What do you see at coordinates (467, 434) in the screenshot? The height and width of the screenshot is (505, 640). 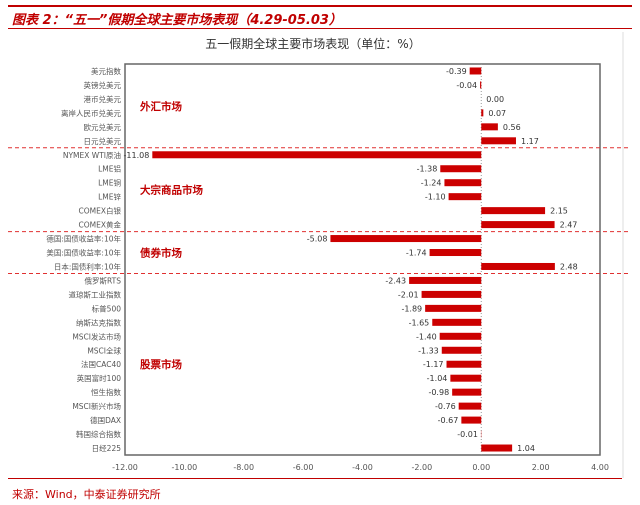 I see `data-label: -0.01` at bounding box center [467, 434].